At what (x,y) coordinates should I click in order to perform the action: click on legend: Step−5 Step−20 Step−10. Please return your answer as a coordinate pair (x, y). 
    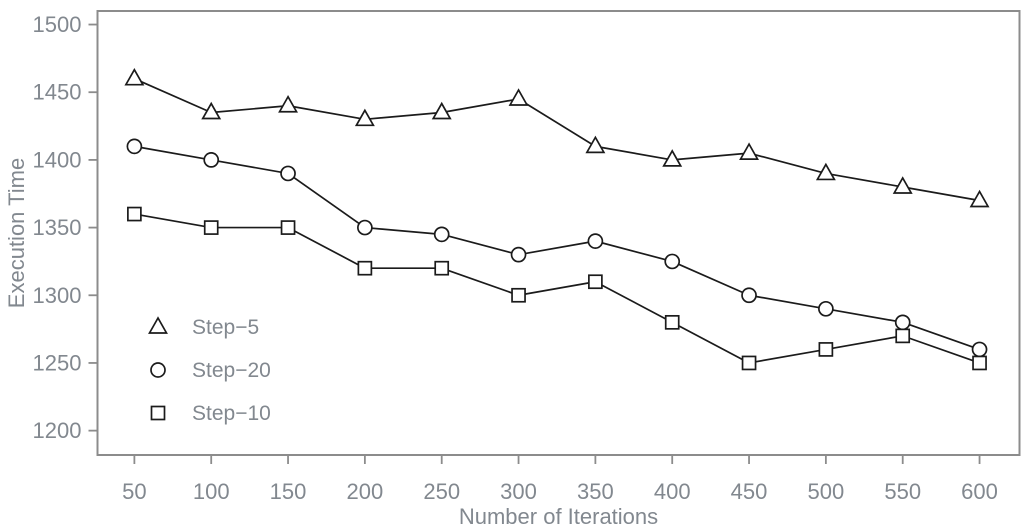
    Looking at the image, I should click on (209, 370).